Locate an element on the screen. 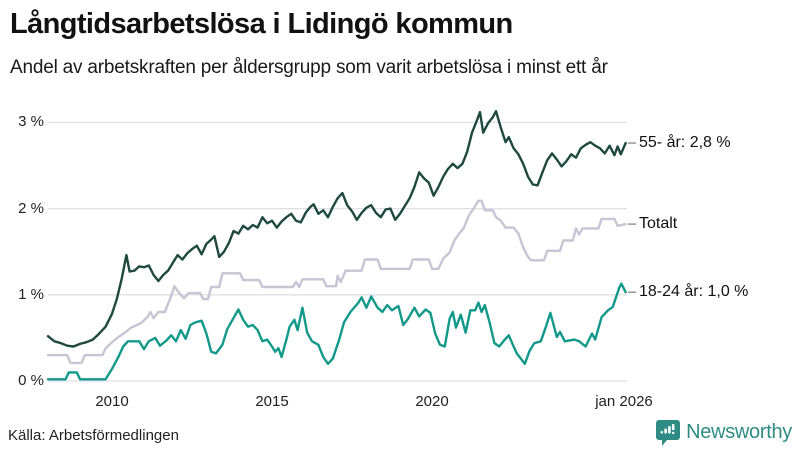  x-axis-label: 2015 is located at coordinates (272, 401).